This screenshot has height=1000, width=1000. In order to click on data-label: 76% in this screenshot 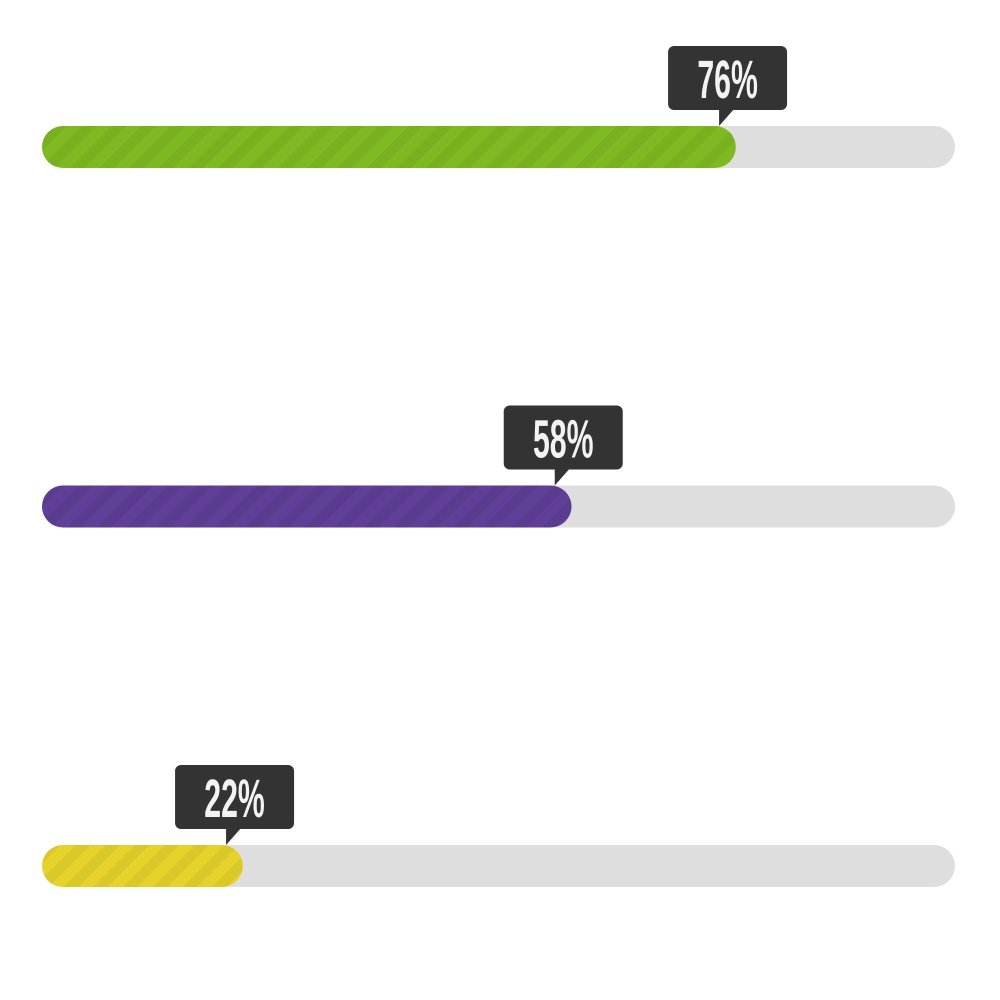, I will do `click(727, 80)`.